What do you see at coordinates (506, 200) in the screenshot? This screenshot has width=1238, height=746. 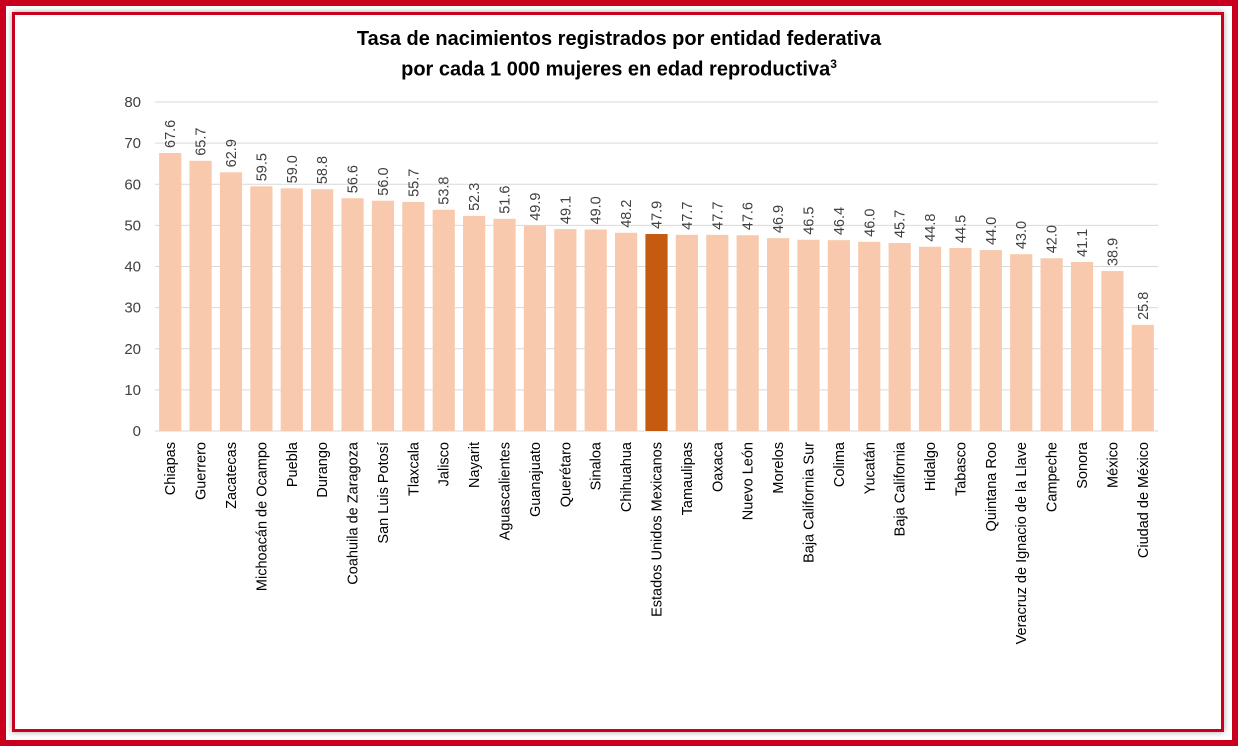 I see `data-label: 51.6` at bounding box center [506, 200].